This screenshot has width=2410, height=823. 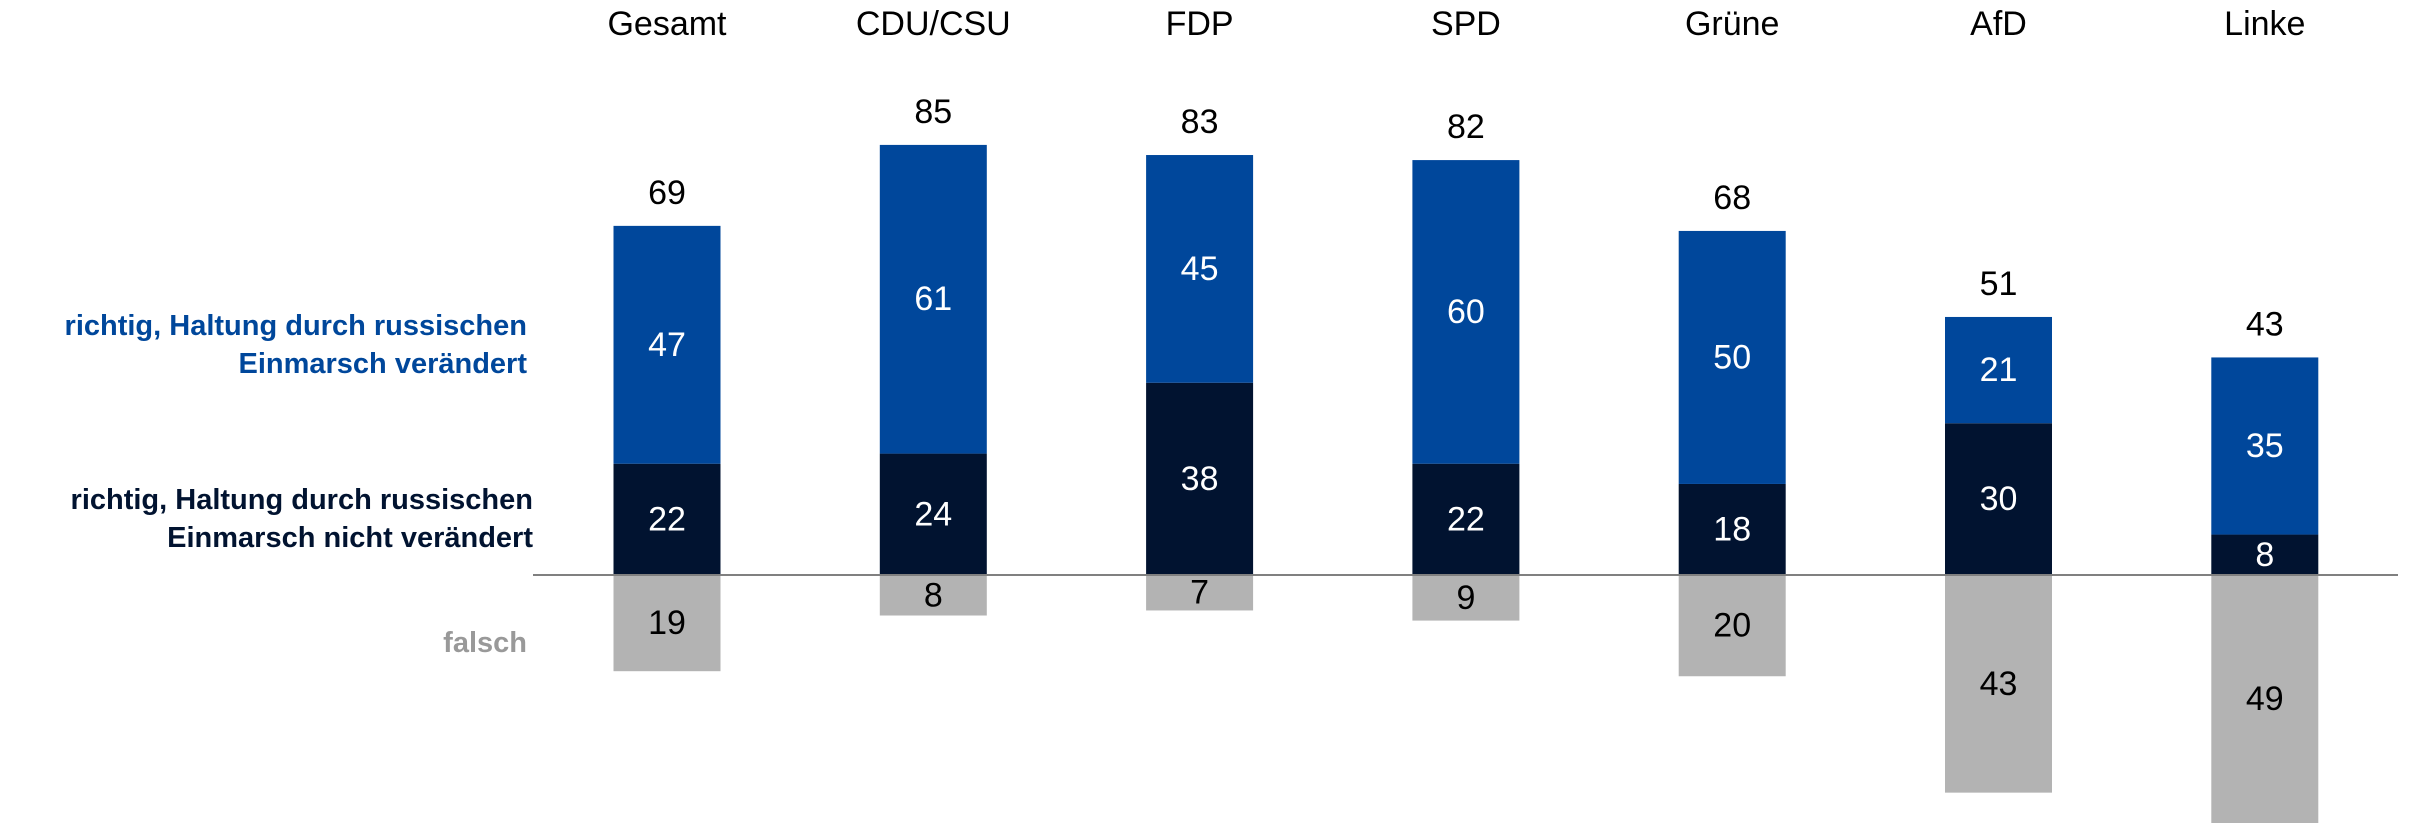 I want to click on total-label: 83, so click(x=1200, y=122).